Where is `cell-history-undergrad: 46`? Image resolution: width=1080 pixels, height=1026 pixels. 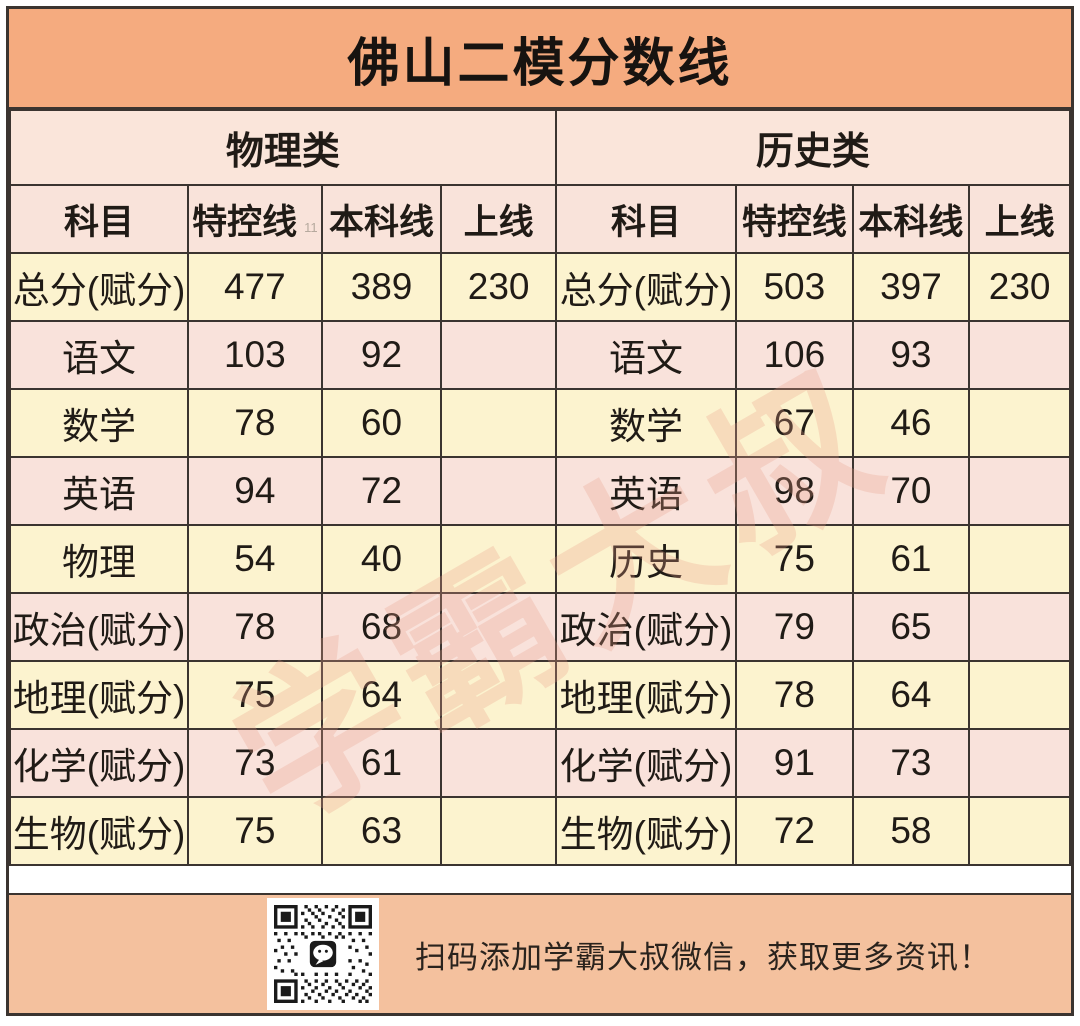
cell-history-undergrad: 46 is located at coordinates (911, 423).